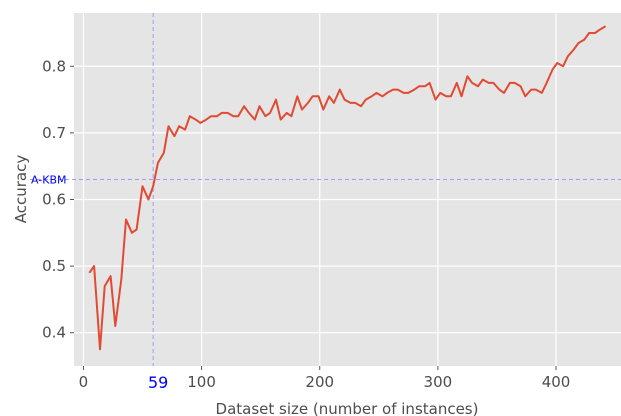 This screenshot has width=621, height=416. What do you see at coordinates (54, 66) in the screenshot?
I see `y-tick-label: 0.8` at bounding box center [54, 66].